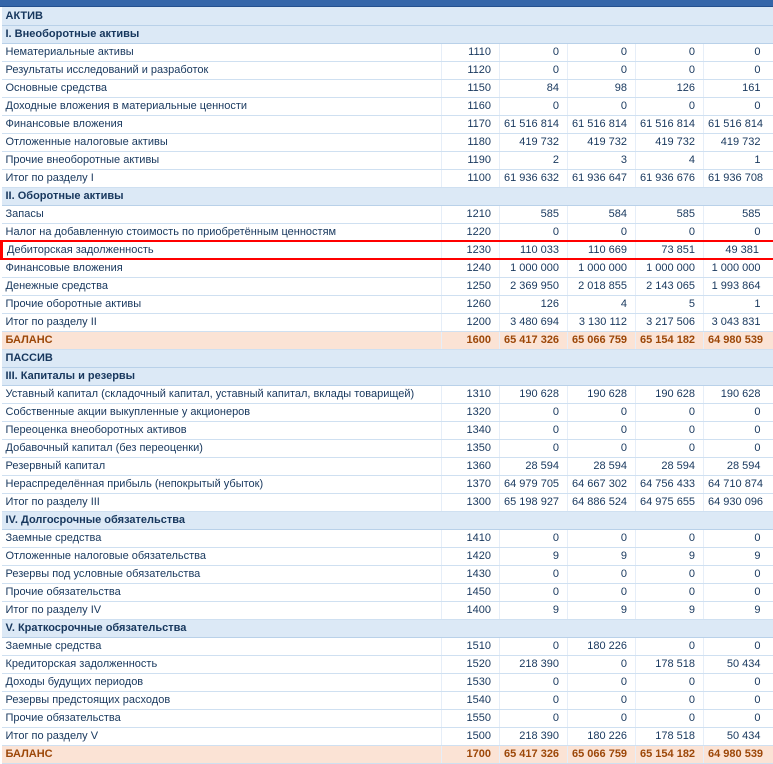 The height and width of the screenshot is (764, 773). Describe the element at coordinates (670, 304) in the screenshot. I see `row-value: 5` at that location.